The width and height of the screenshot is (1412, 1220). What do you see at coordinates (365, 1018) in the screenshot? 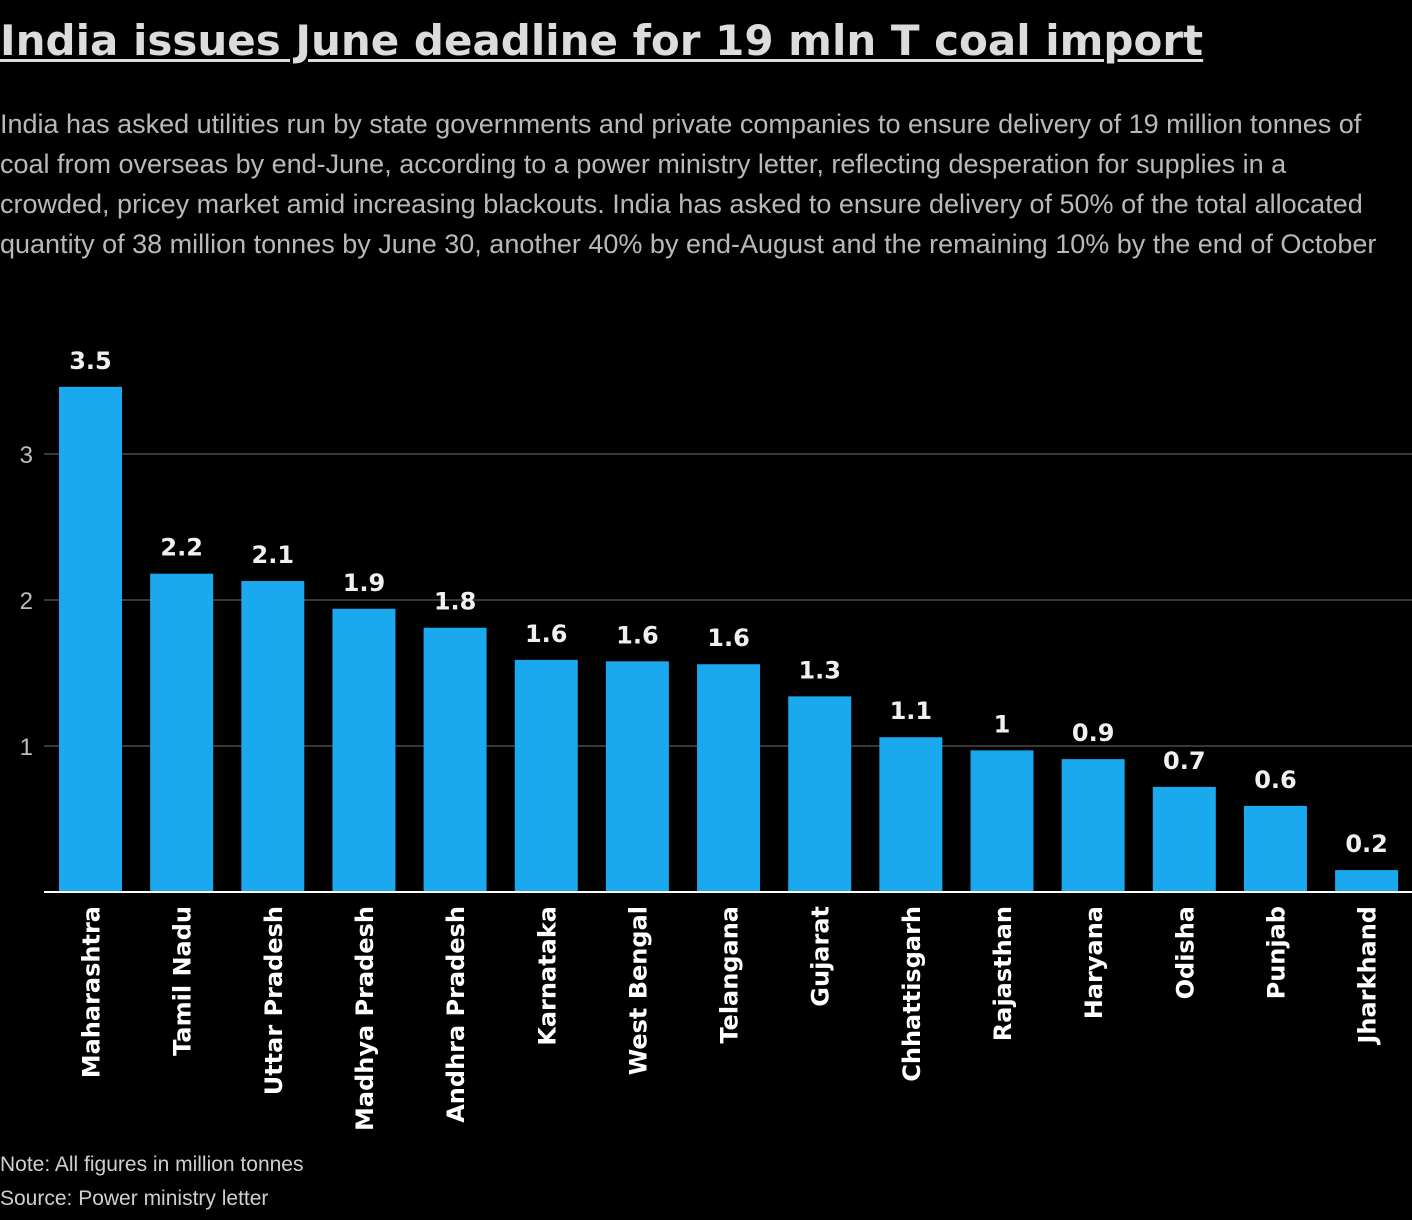
I see `category-label: Madhya Pradesh` at bounding box center [365, 1018].